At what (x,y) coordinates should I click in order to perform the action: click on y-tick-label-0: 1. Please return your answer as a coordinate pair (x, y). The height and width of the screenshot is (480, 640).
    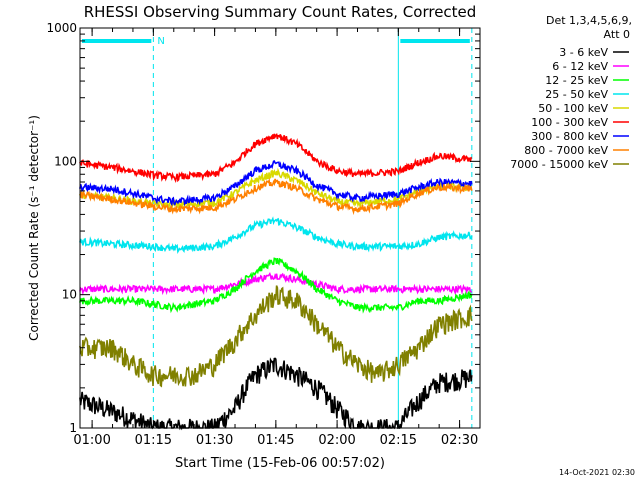
    Looking at the image, I should click on (73, 428).